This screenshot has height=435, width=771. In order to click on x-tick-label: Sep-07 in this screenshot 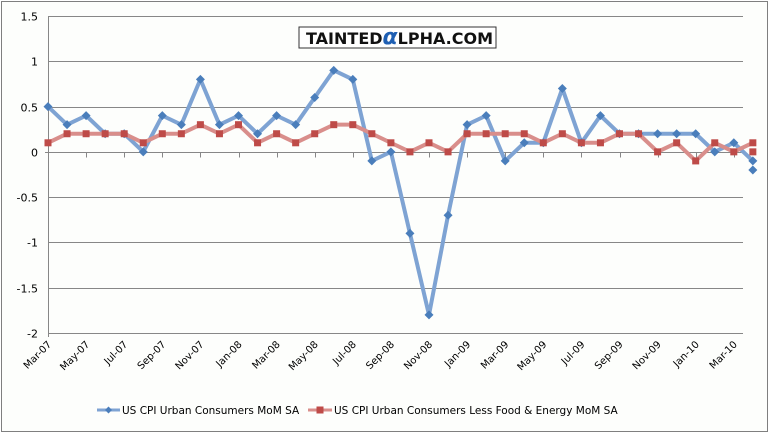, I will do `click(152, 355)`.